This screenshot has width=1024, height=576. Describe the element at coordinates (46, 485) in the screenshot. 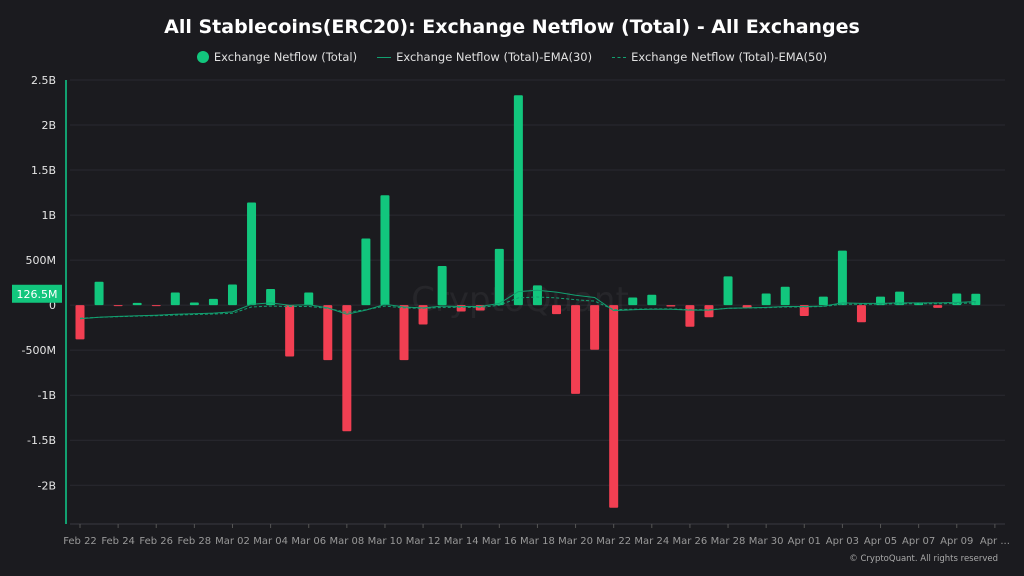

I see `y-tick-label: -2B` at that location.